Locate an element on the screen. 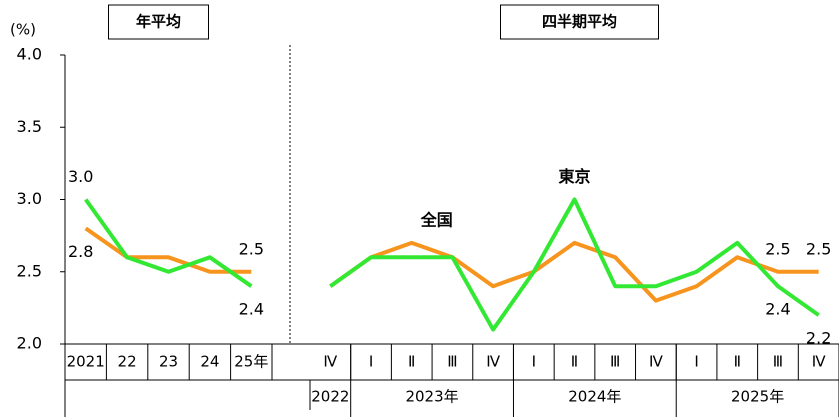 The image size is (839, 417). x-tick-label: 22 is located at coordinates (127, 362).